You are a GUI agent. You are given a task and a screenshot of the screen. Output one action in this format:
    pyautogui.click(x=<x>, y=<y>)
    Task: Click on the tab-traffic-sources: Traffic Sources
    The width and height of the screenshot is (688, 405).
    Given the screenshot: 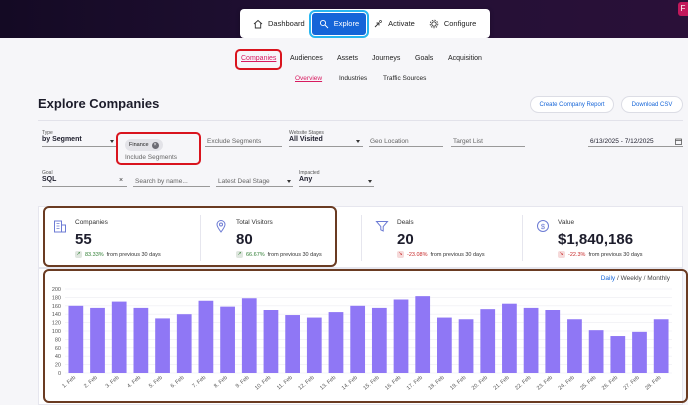 What is the action you would take?
    pyautogui.click(x=405, y=78)
    